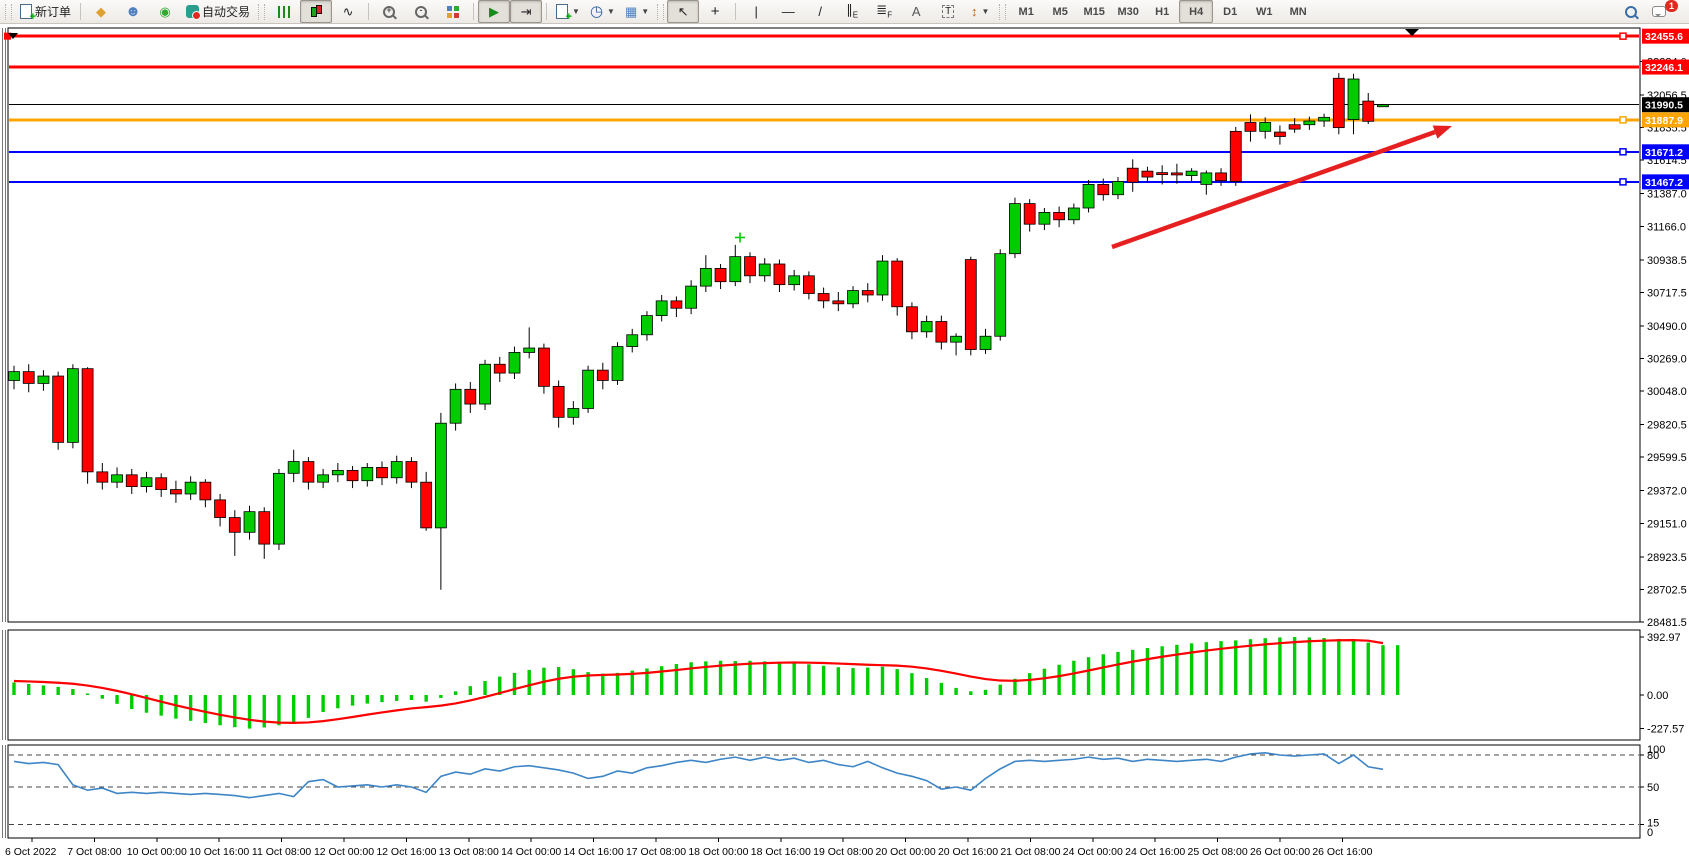 The width and height of the screenshot is (1689, 862). Describe the element at coordinates (158, 639) in the screenshot. I see `macd-signal-value: 351.40` at that location.